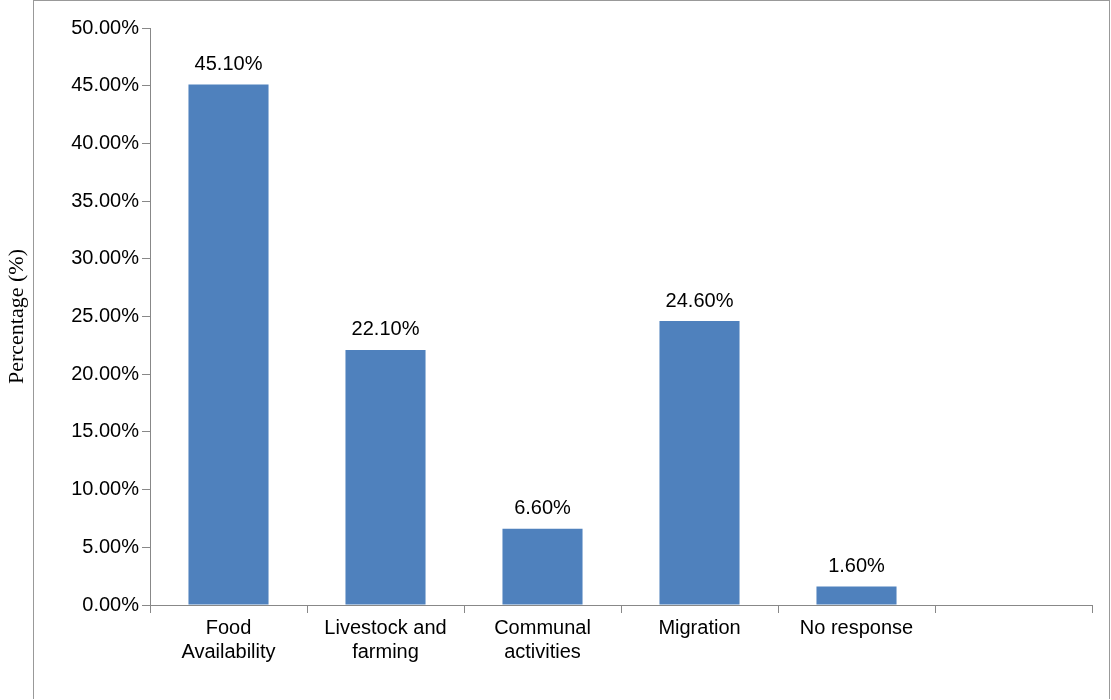 This screenshot has height=700, width=1111. I want to click on data-label: 45.10%, so click(228, 63).